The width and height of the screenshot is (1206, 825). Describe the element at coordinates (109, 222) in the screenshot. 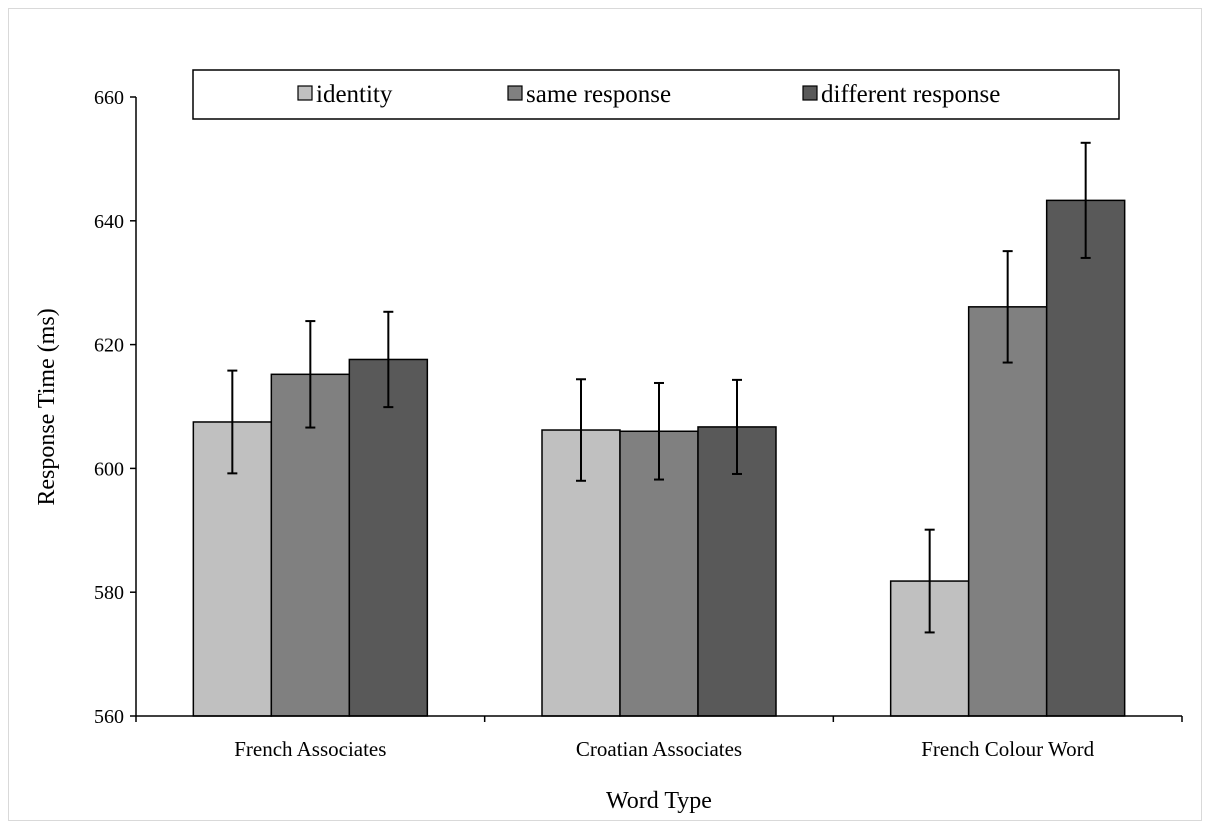

I see `y-tick-label: 640` at that location.